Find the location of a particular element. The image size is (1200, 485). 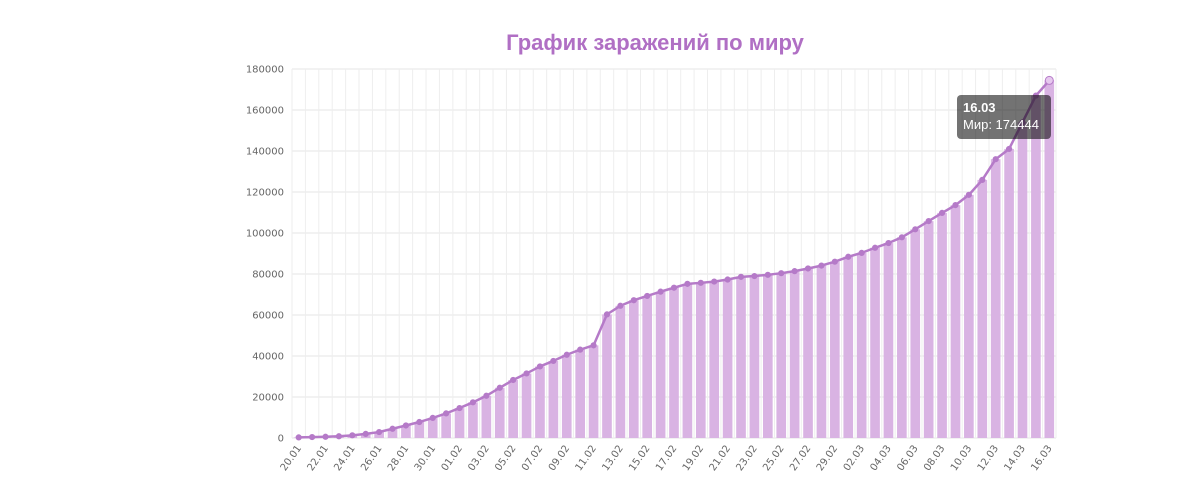

tooltip: 16.03 Мир: 174444 is located at coordinates (1004, 117).